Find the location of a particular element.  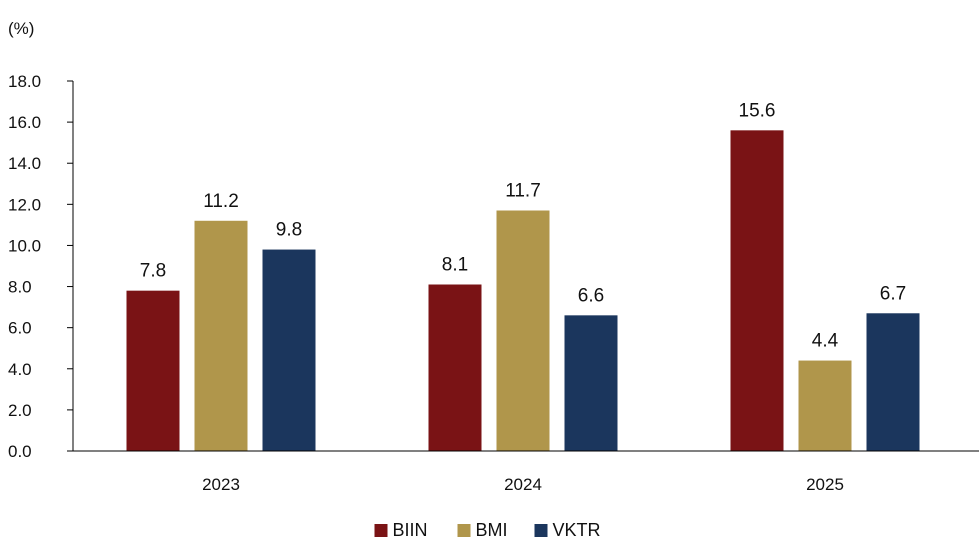

bar-bmi-2023 is located at coordinates (221, 335).